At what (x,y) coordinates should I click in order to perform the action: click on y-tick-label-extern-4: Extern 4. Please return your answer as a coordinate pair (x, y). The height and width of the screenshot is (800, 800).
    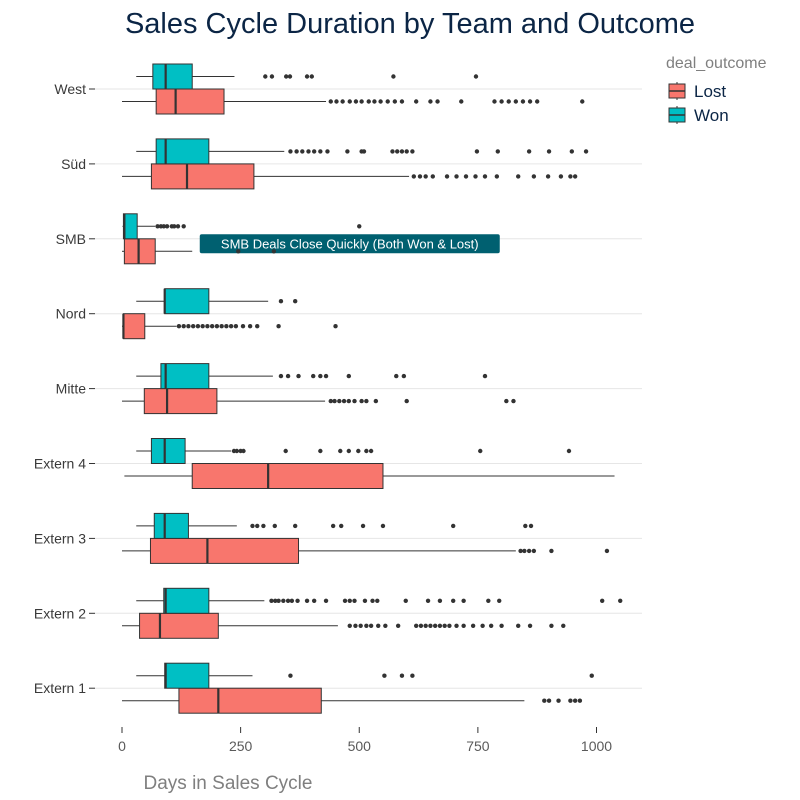
    Looking at the image, I should click on (60, 464).